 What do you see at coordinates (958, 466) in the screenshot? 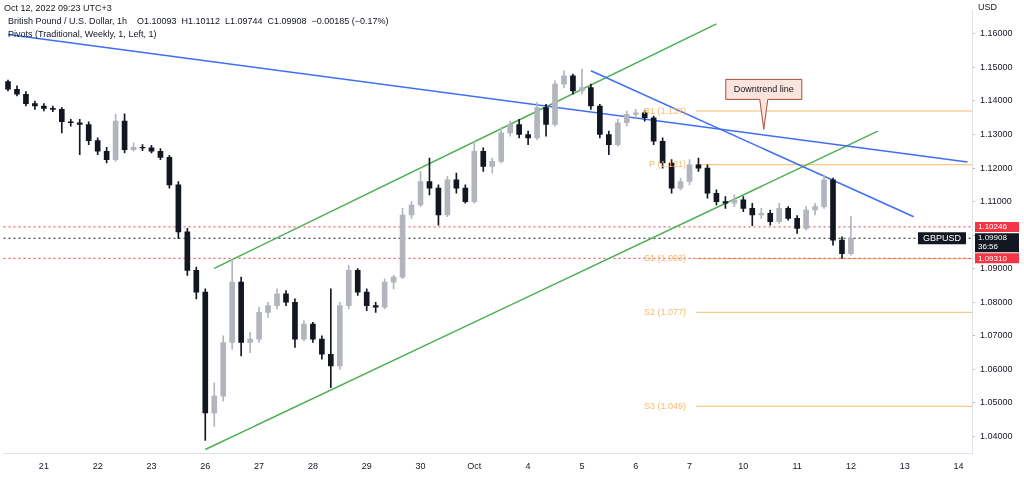
I see `x-tick-label: 14` at bounding box center [958, 466].